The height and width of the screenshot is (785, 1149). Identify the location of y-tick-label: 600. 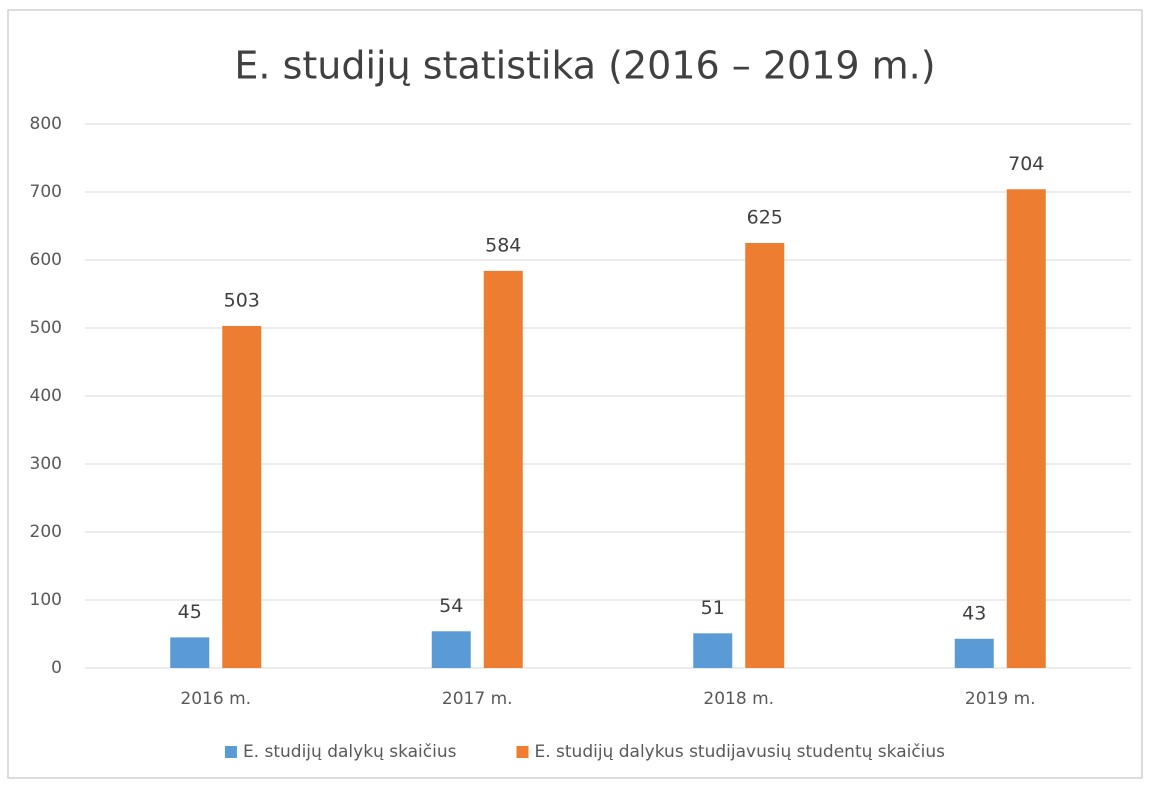
(46, 260).